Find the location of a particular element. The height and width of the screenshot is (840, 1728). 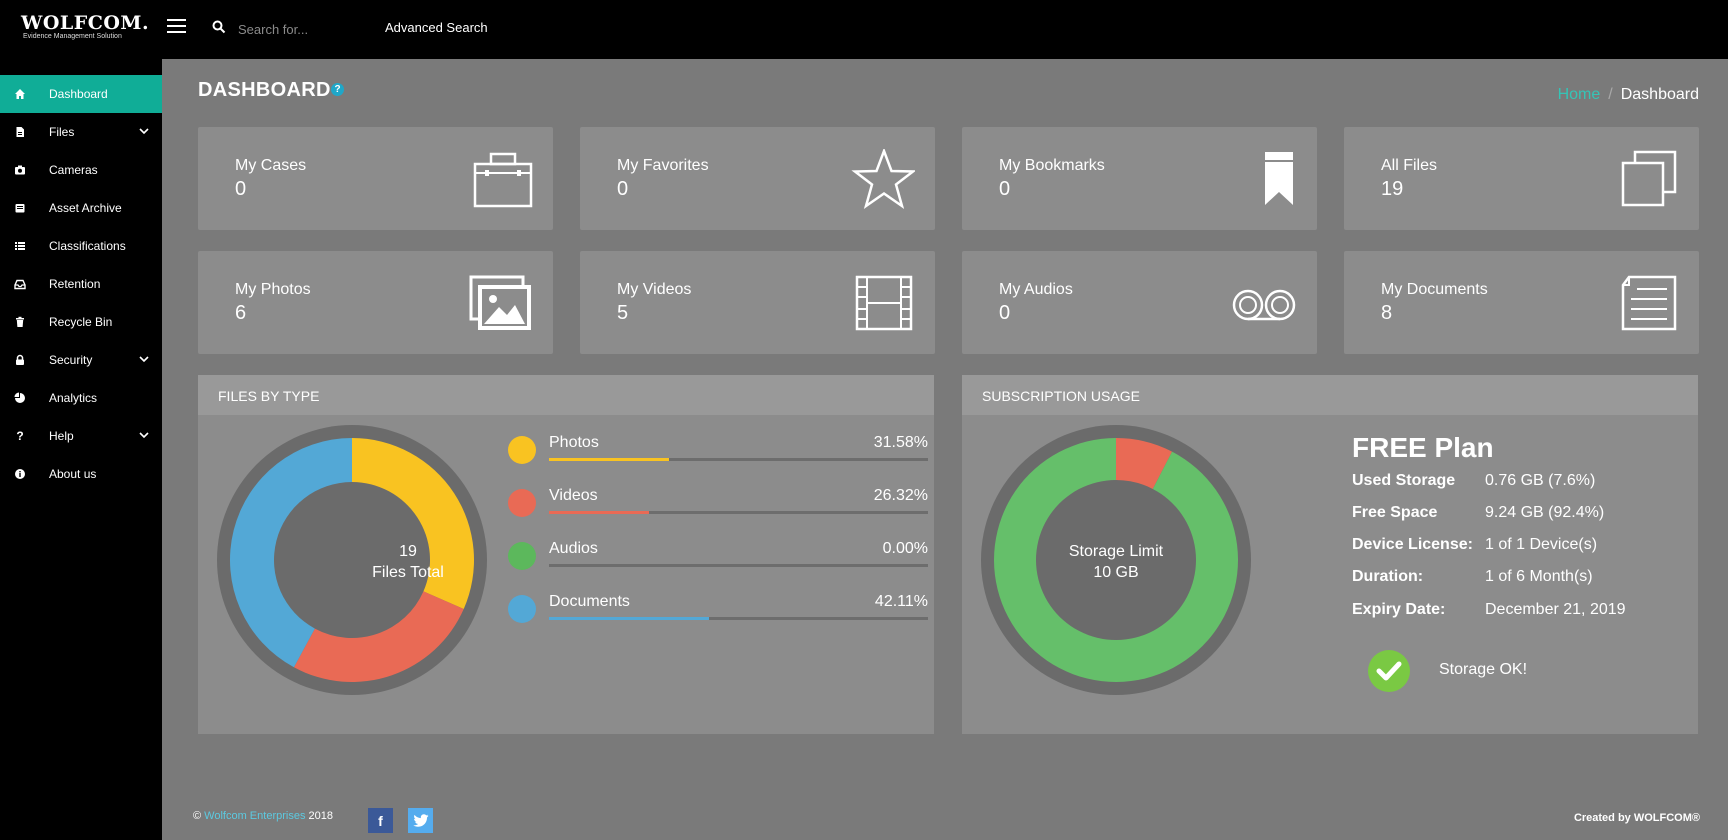

legend-dot-audios is located at coordinates (522, 556).